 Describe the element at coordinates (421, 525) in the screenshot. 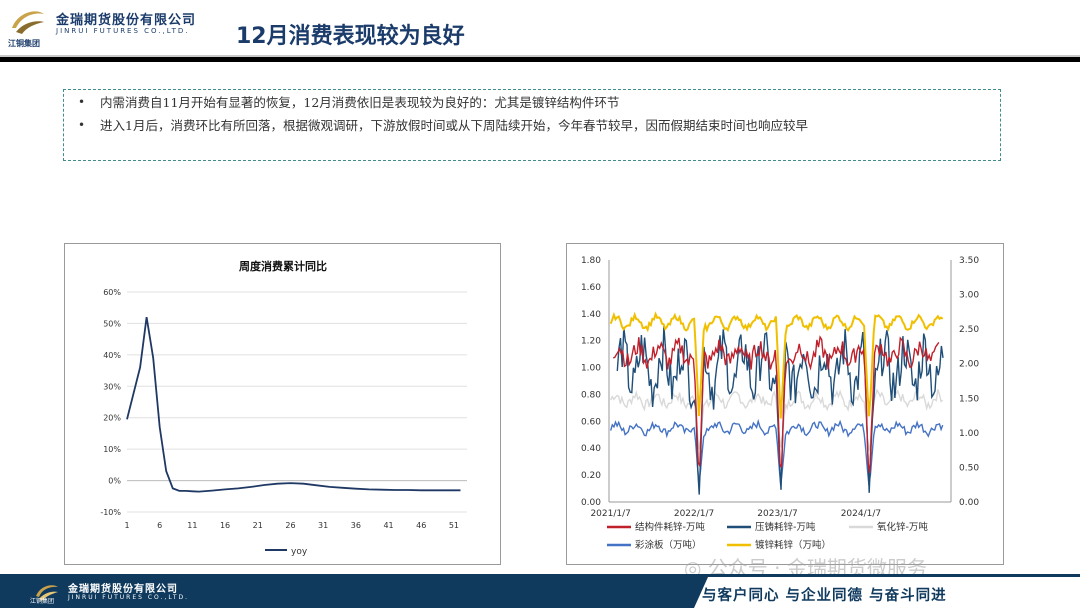

I see `x-tick-label: 46` at that location.